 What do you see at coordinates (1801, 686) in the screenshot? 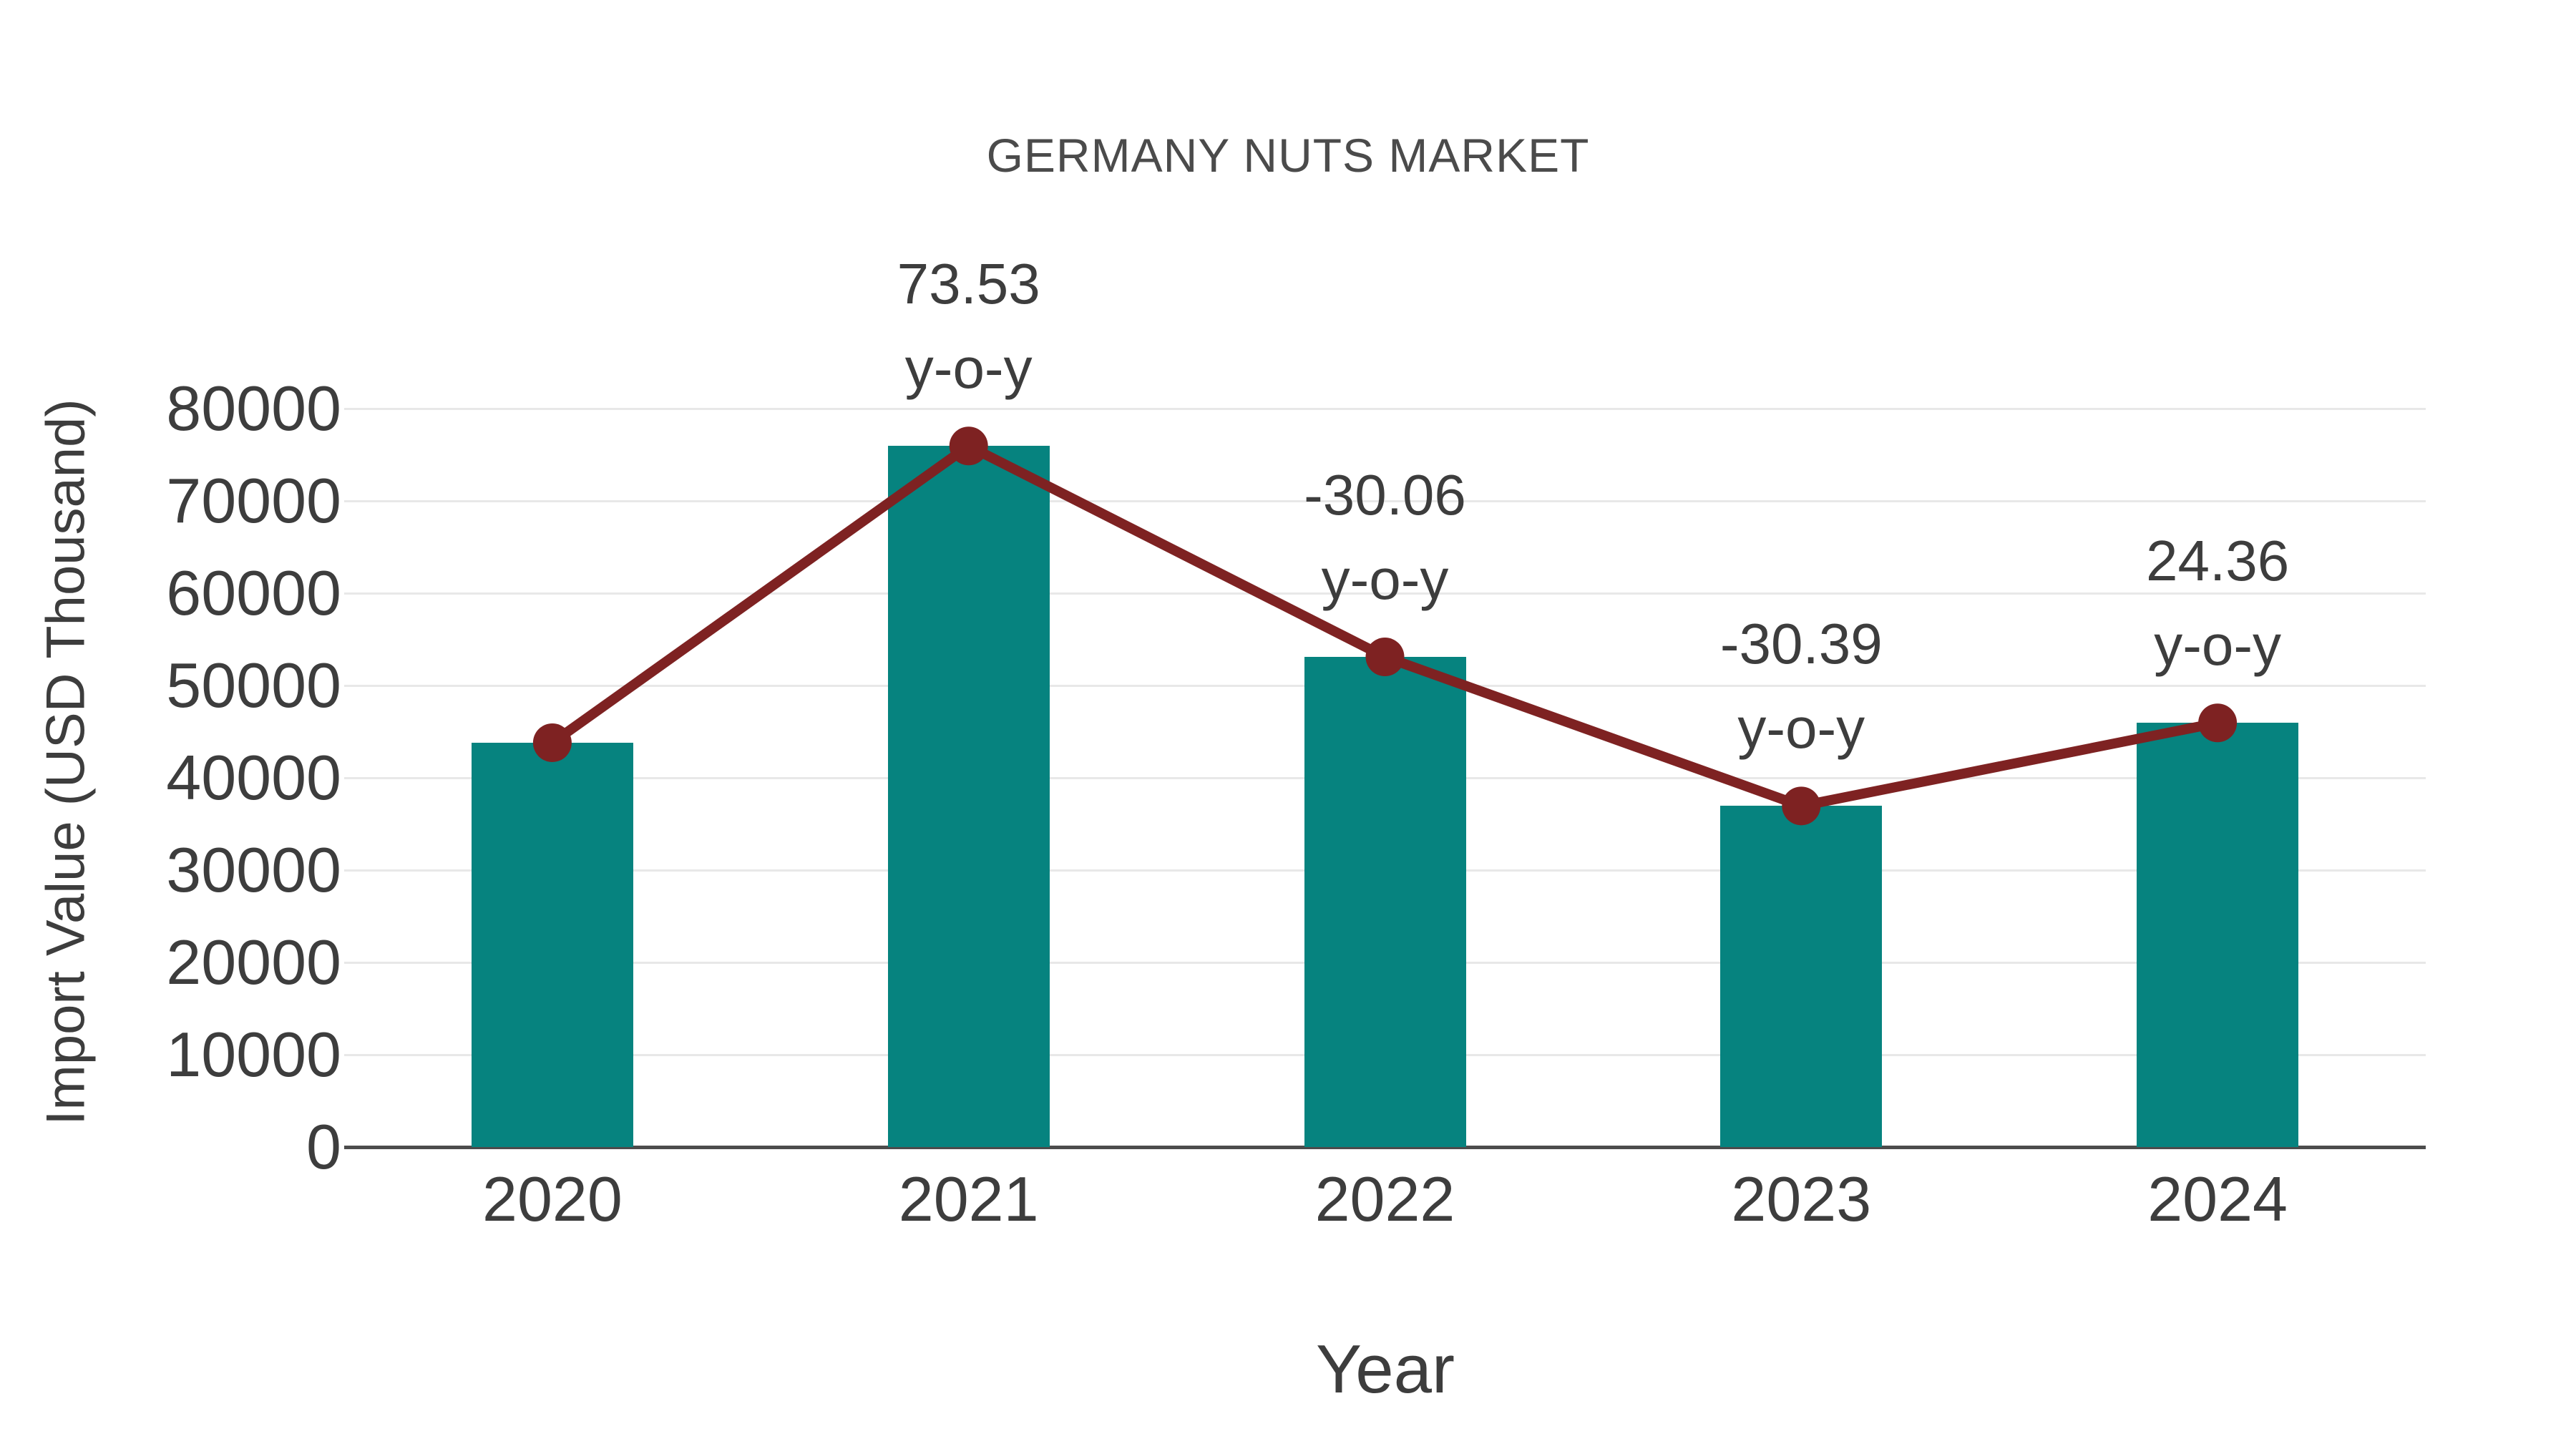
I see `yoy-label-2023: -30.39 y-o-y` at bounding box center [1801, 686].